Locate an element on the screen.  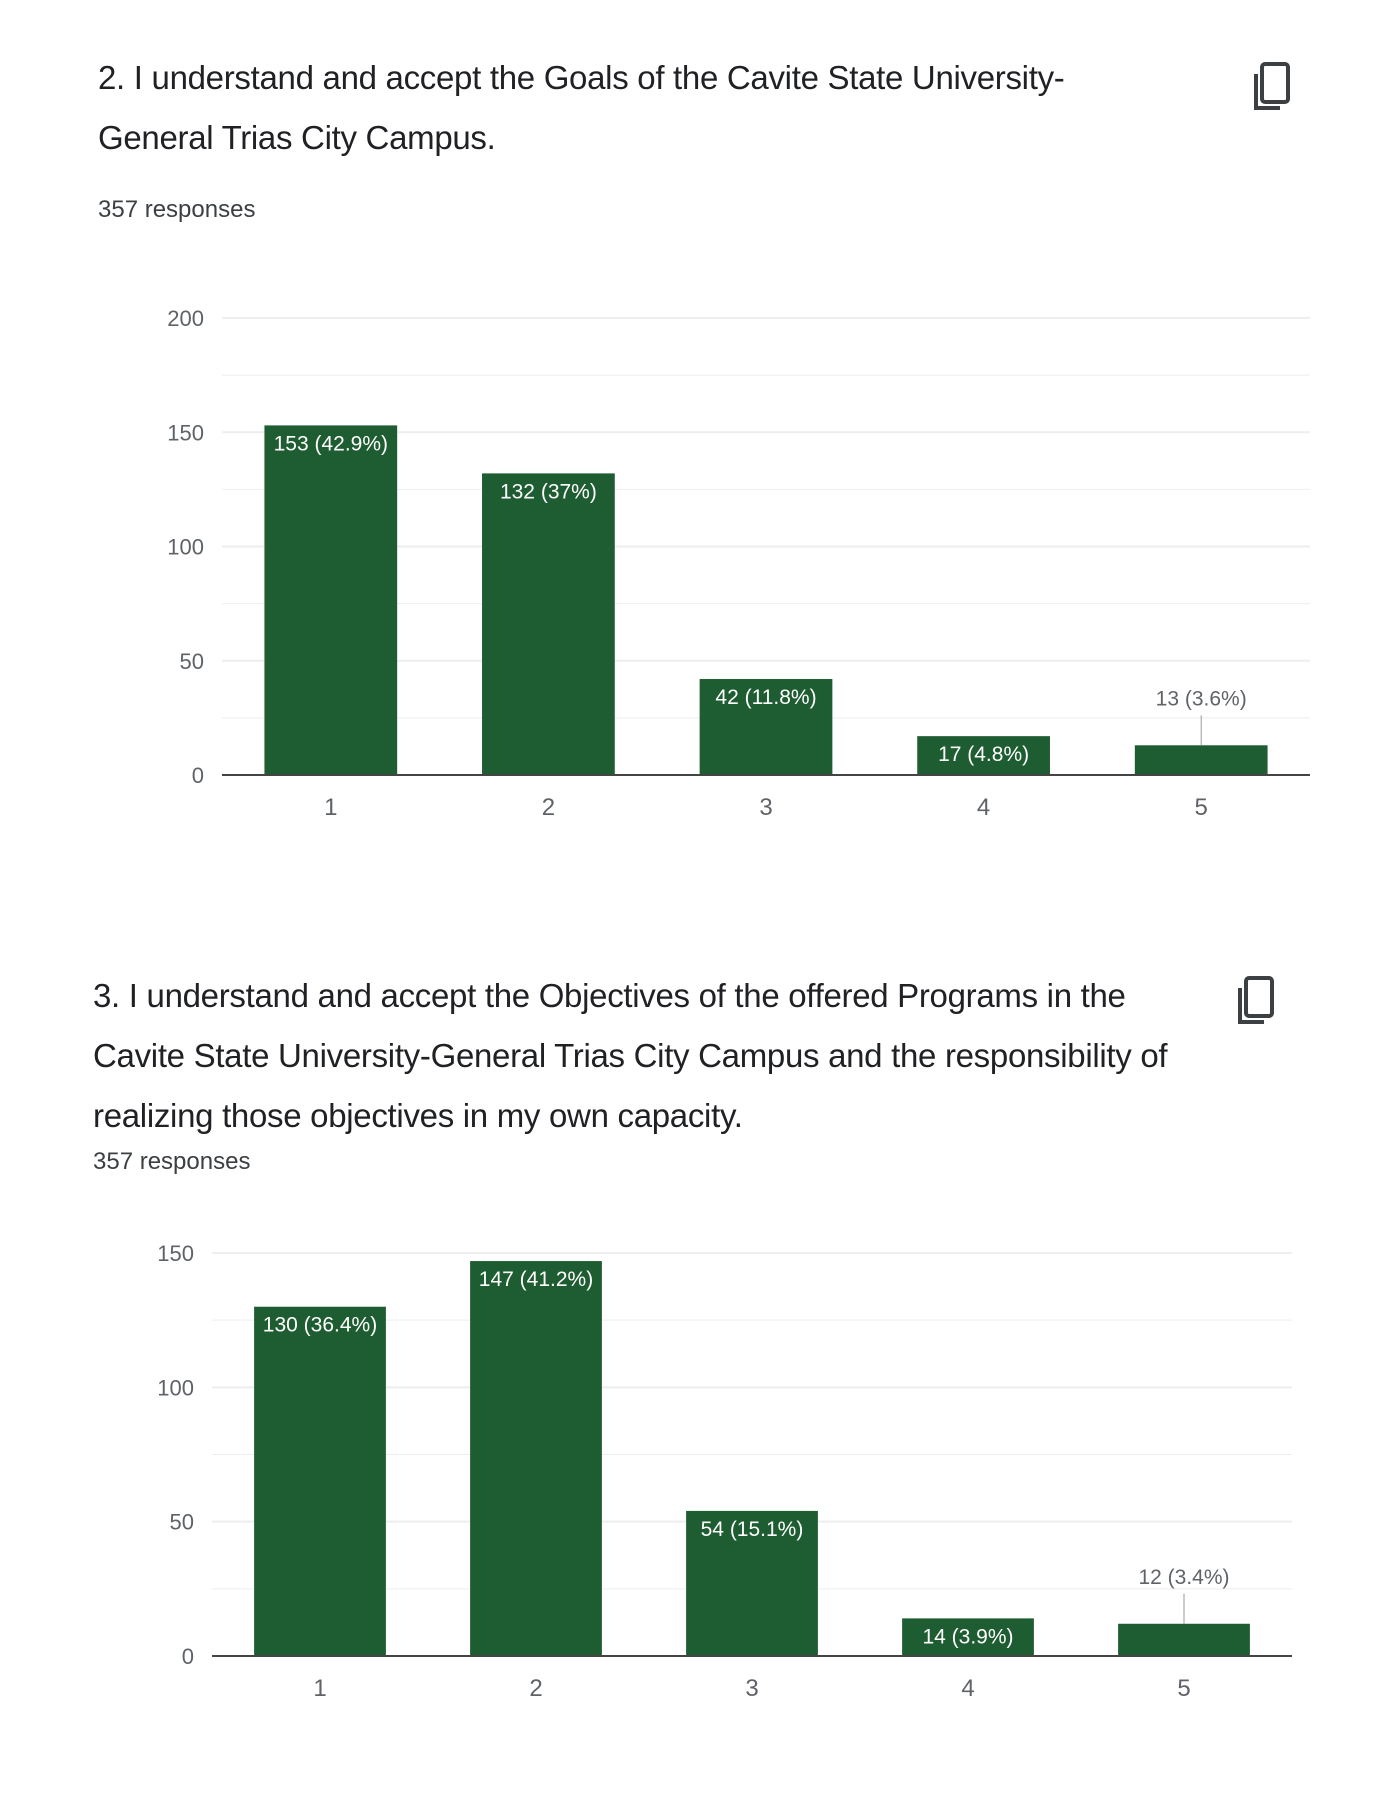
data-label: 14 (3.9%) is located at coordinates (967, 1636).